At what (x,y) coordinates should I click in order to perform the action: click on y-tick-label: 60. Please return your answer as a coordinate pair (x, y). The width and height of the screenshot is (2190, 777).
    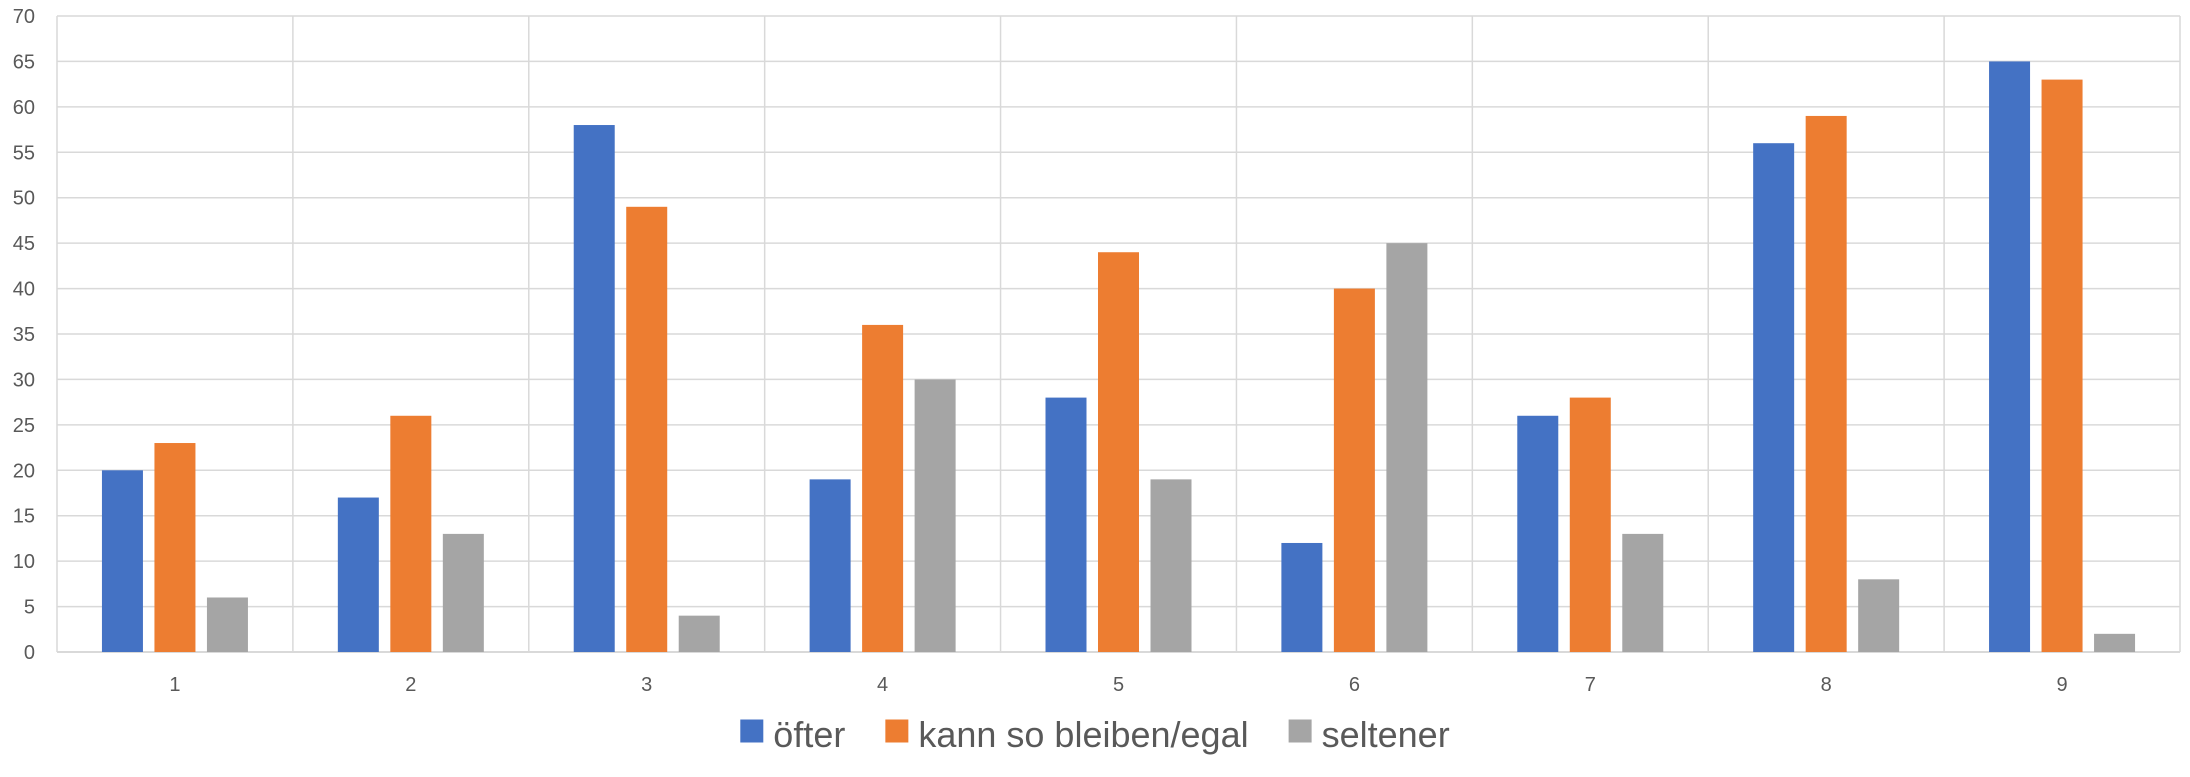
    Looking at the image, I should click on (24, 108).